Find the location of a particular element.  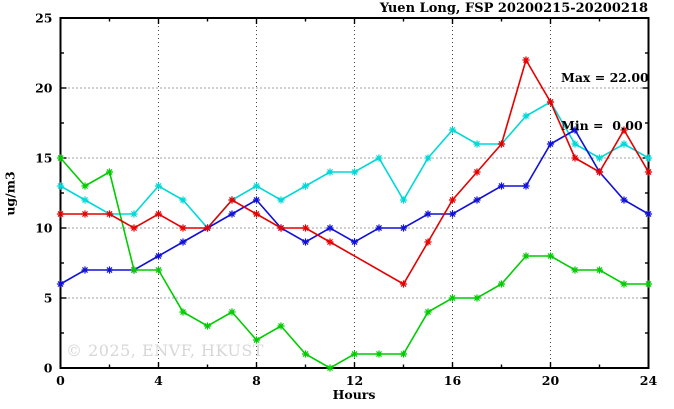

x-tick-label: 8 is located at coordinates (256, 380).